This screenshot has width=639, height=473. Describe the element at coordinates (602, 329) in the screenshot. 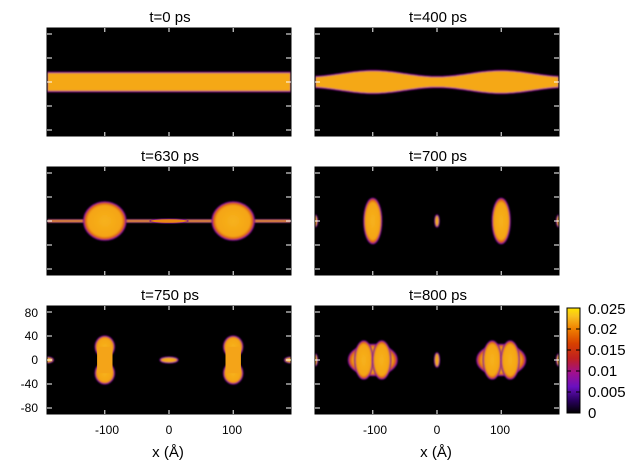

I see `colorbar-tick-label: 0.02` at that location.